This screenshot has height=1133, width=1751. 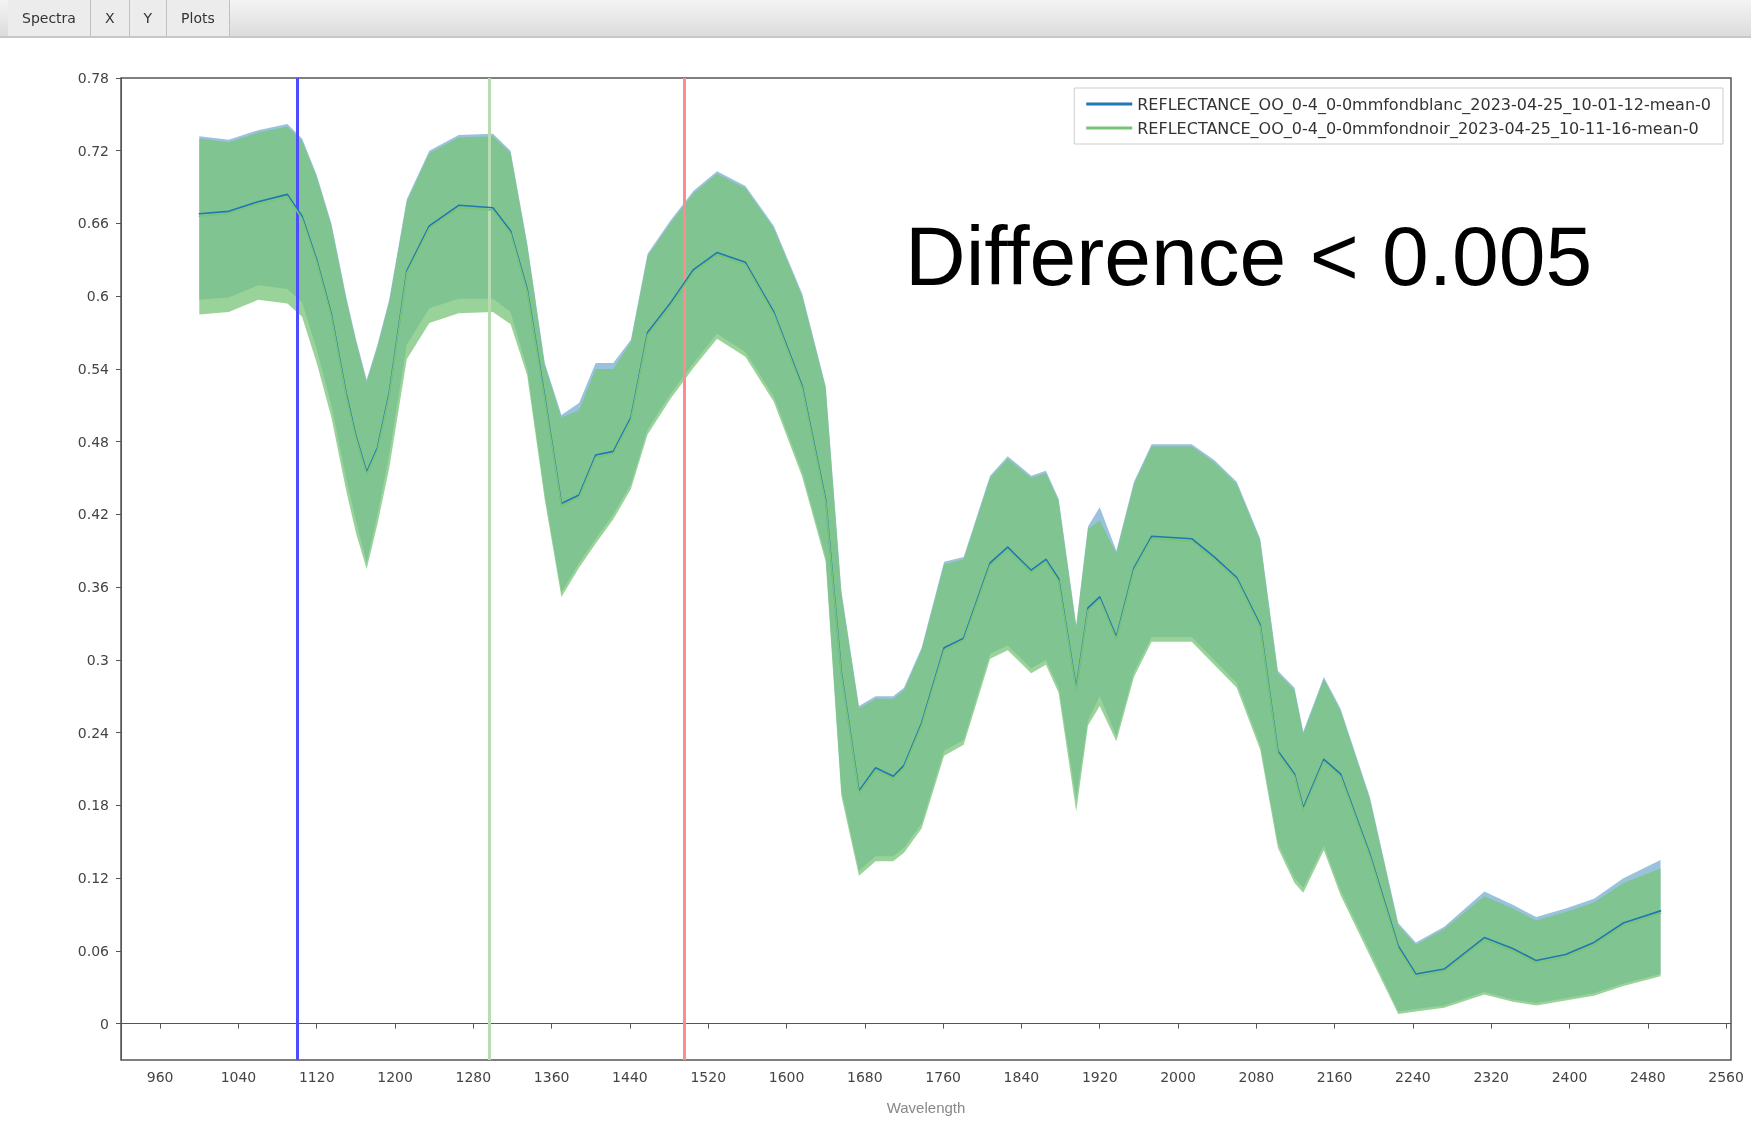 What do you see at coordinates (104, 1023) in the screenshot?
I see `y-tick-label: 0` at bounding box center [104, 1023].